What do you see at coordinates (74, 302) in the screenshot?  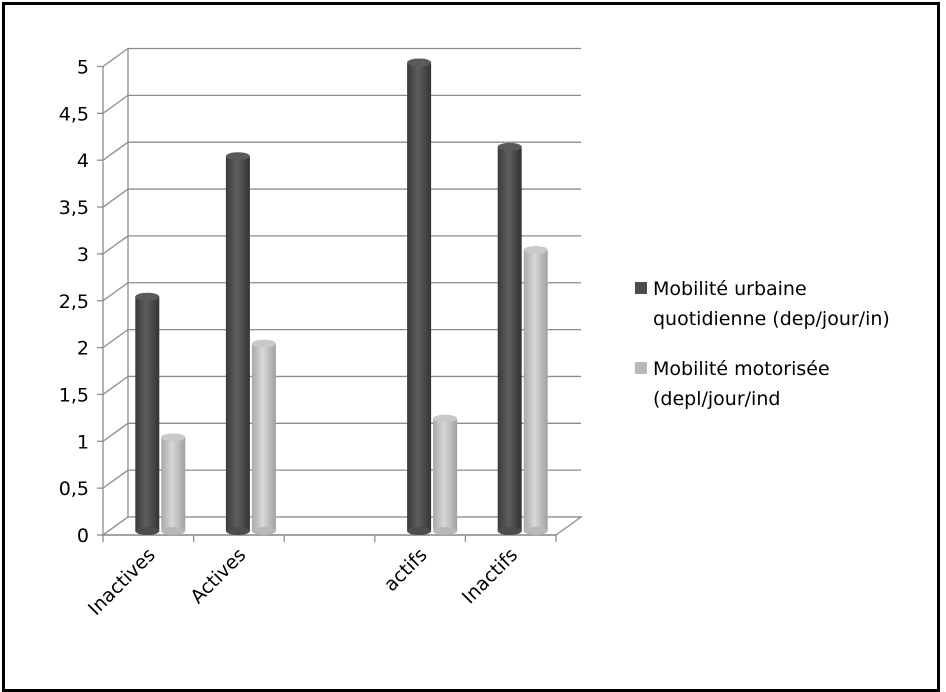 I see `y-tick-label: 2,5` at bounding box center [74, 302].